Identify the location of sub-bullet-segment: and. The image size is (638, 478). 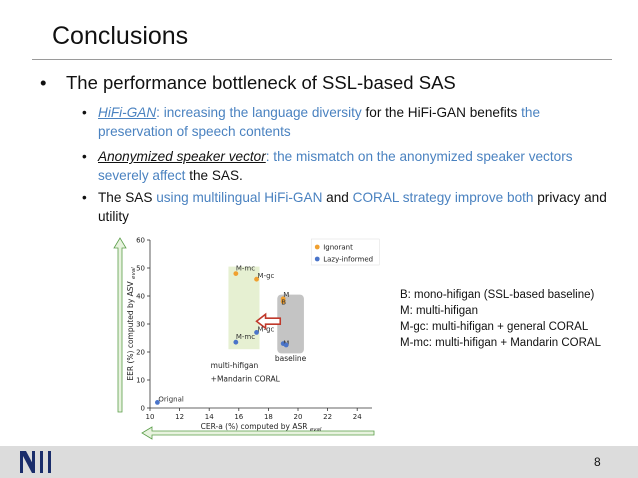
(339, 197).